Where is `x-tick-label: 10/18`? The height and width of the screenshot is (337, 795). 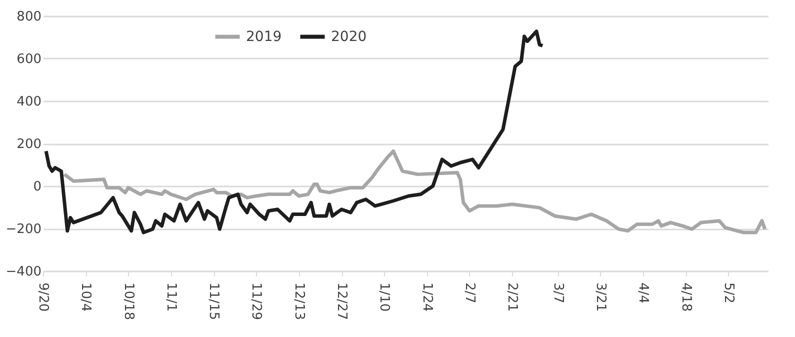
x-tick-label: 10/18 is located at coordinates (128, 301).